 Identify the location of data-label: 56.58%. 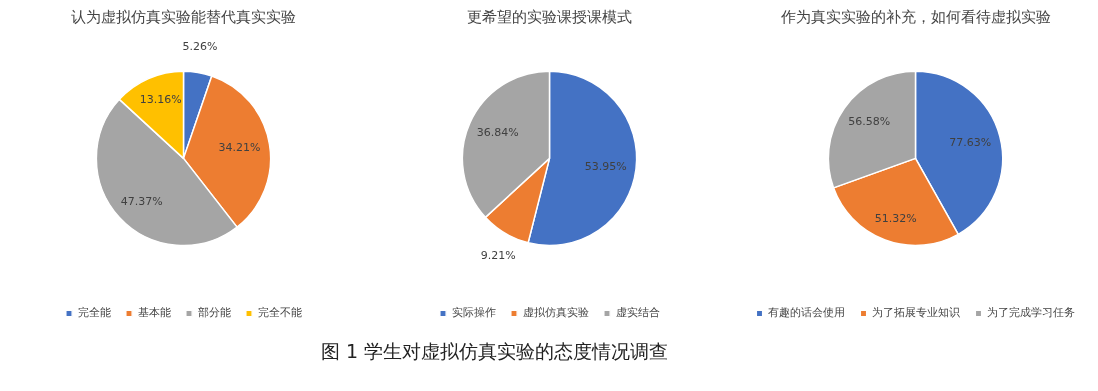
(869, 122).